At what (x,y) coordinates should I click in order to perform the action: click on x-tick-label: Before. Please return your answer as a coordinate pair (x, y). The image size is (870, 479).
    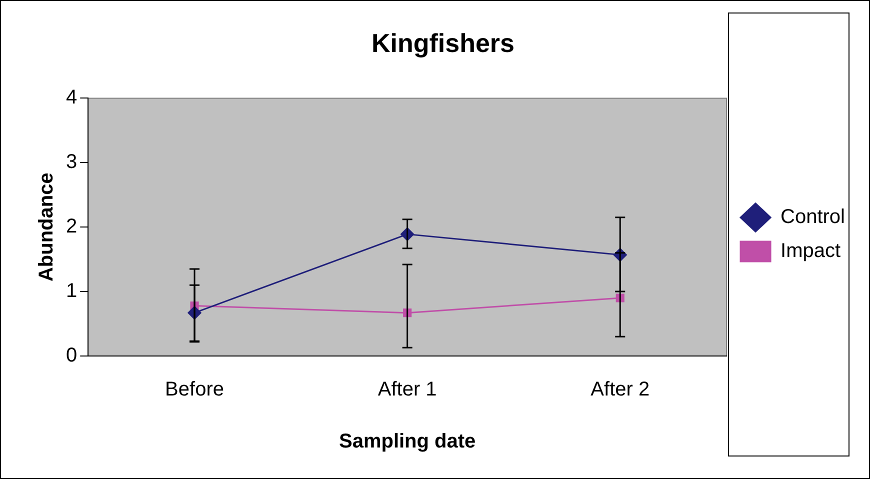
    Looking at the image, I should click on (194, 389).